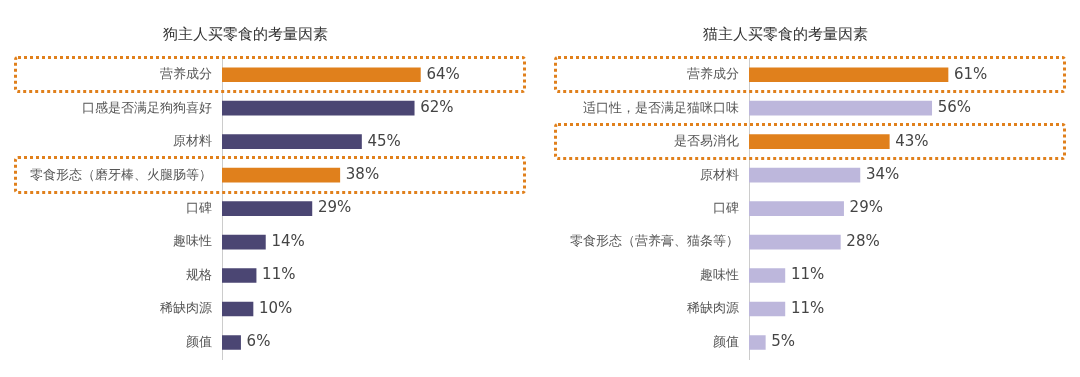 The image size is (1080, 377). I want to click on chart-title: 狗主人买零食的考量因素, so click(245, 33).